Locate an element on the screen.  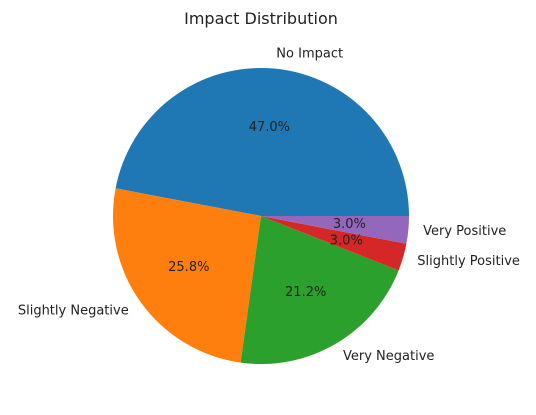
pie-slice-slightly-positive is located at coordinates (334, 243).